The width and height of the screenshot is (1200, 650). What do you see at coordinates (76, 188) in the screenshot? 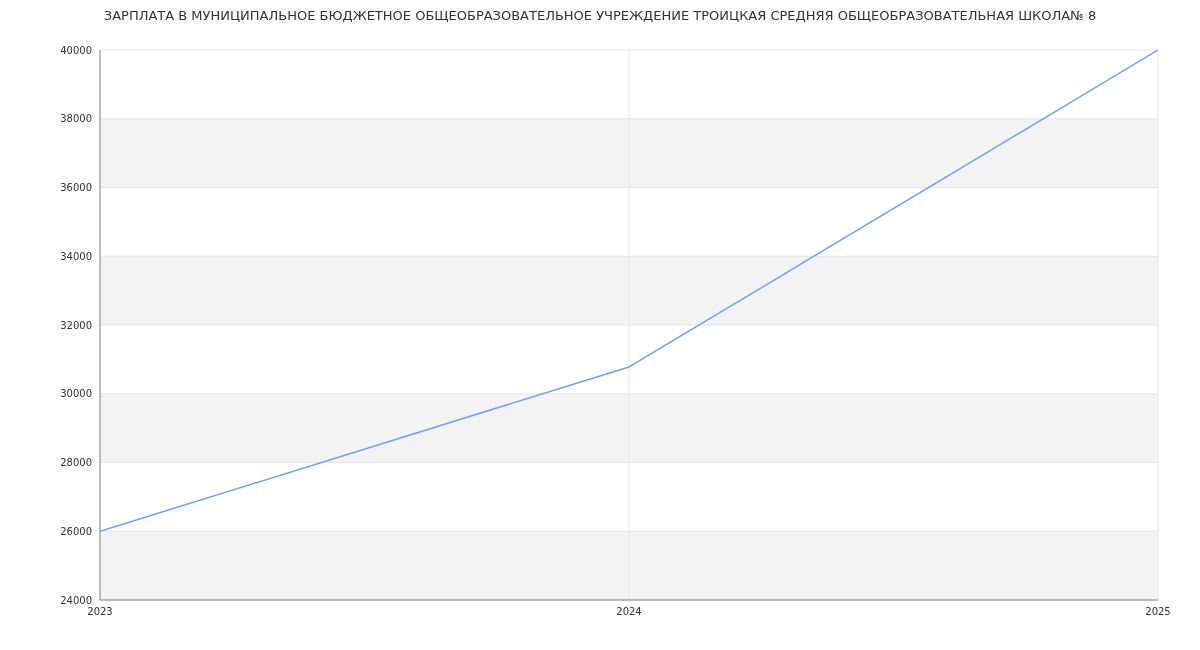
I see `y-tick-label: 36000` at bounding box center [76, 188].